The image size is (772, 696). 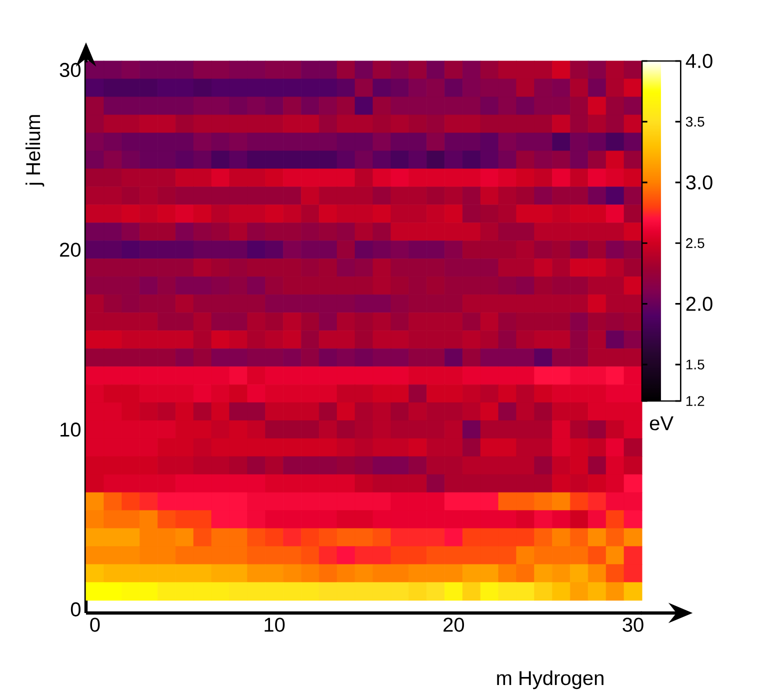 I want to click on y-axis-title: j Helium, so click(x=35, y=150).